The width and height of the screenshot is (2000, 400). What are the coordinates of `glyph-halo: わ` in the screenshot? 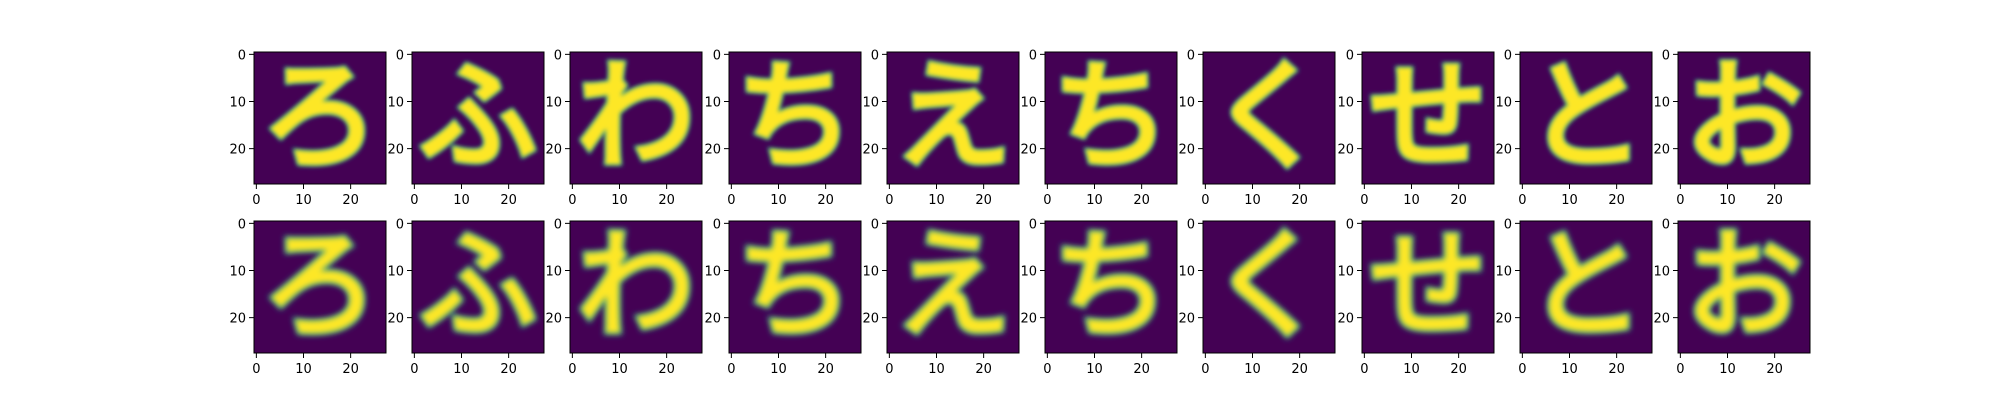 It's located at (636, 286).